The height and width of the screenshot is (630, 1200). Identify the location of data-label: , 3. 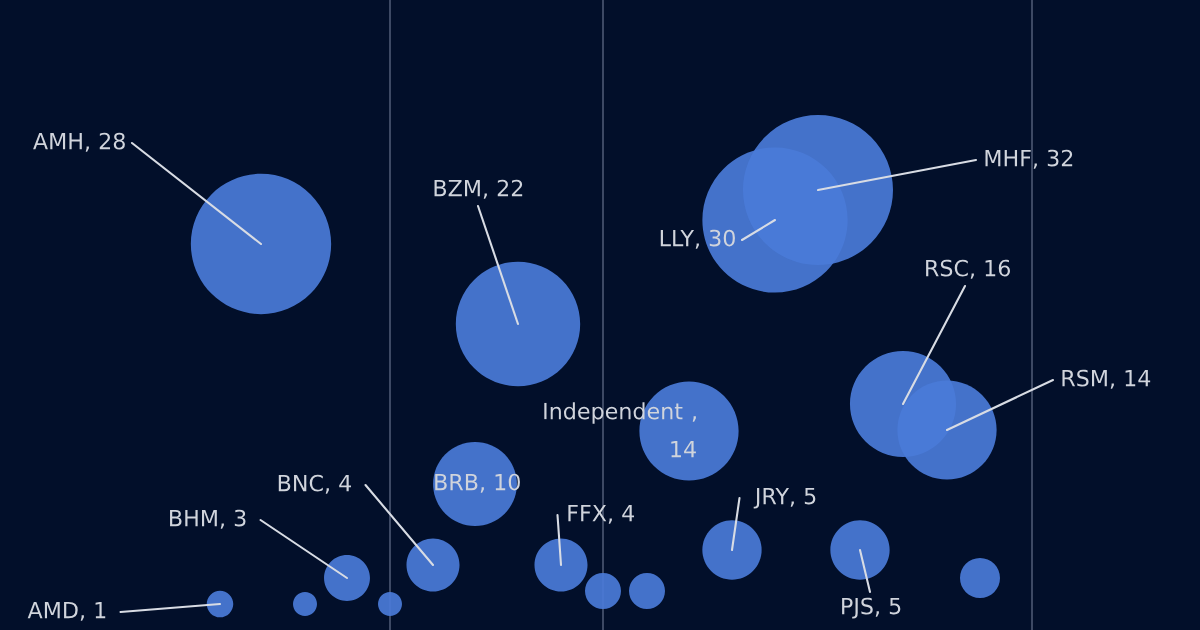
(233, 519).